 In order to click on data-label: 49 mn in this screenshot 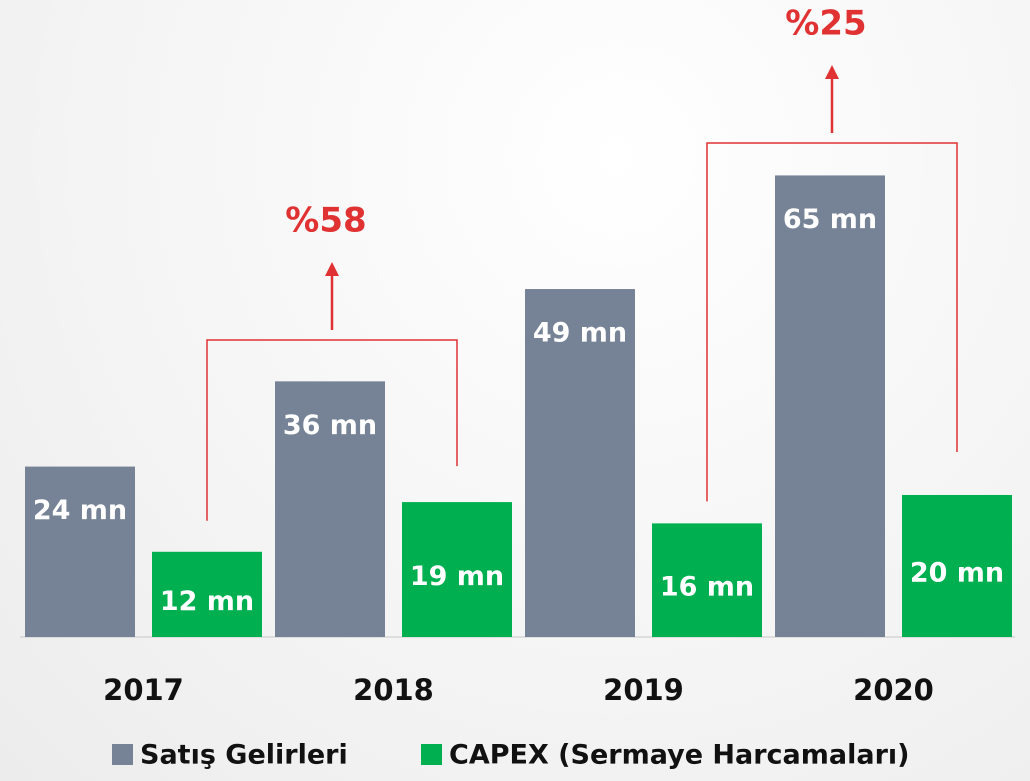, I will do `click(580, 333)`.